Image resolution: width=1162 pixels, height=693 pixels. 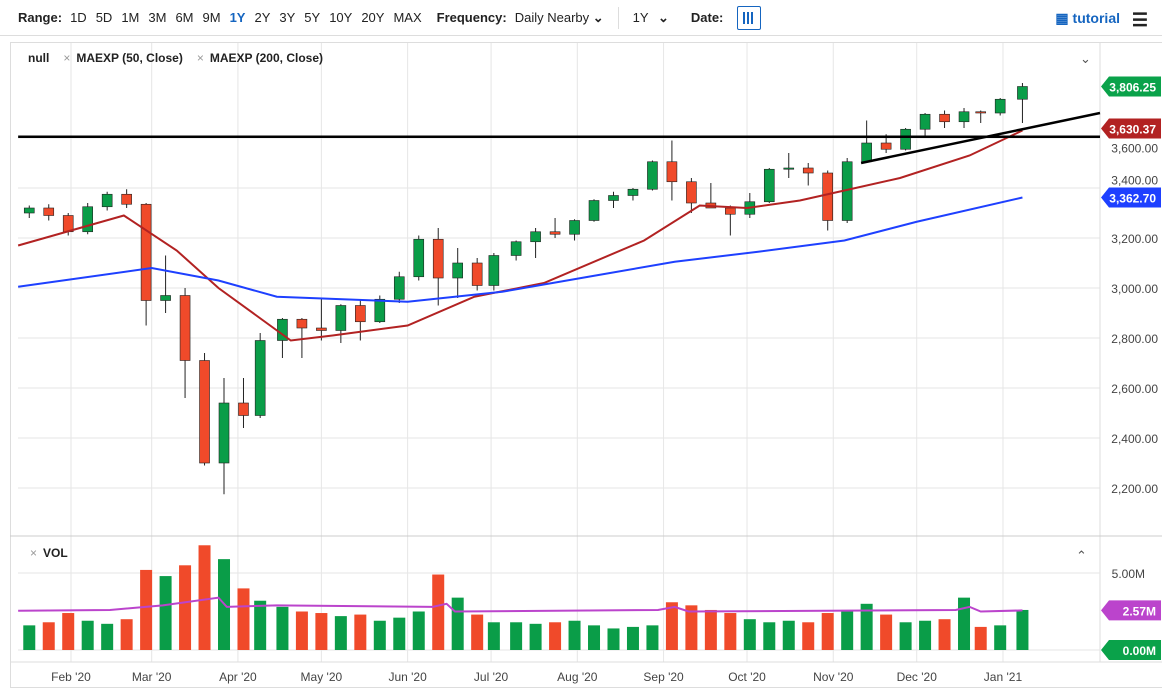 I want to click on ma200-value-label: 3,362.70, so click(x=1132, y=199).